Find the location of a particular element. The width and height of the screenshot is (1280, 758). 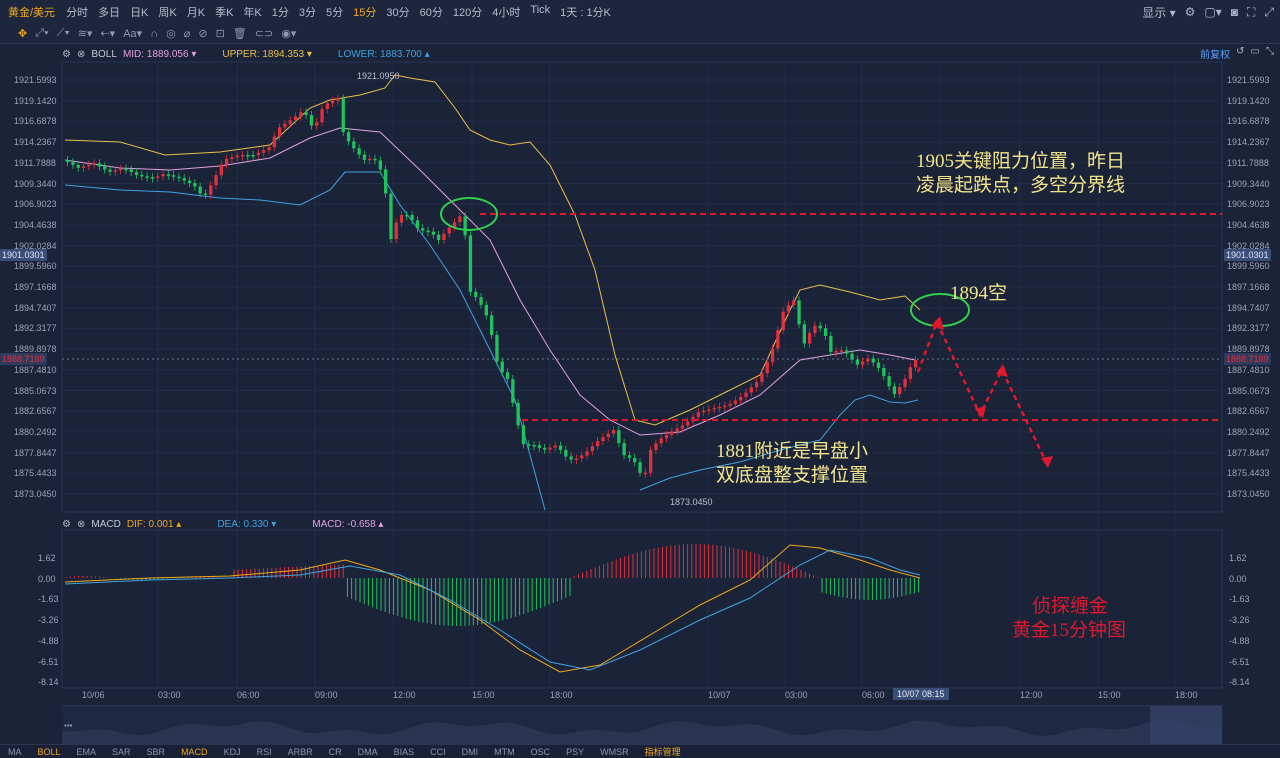

camera-icon: ◙ is located at coordinates (1234, 12).